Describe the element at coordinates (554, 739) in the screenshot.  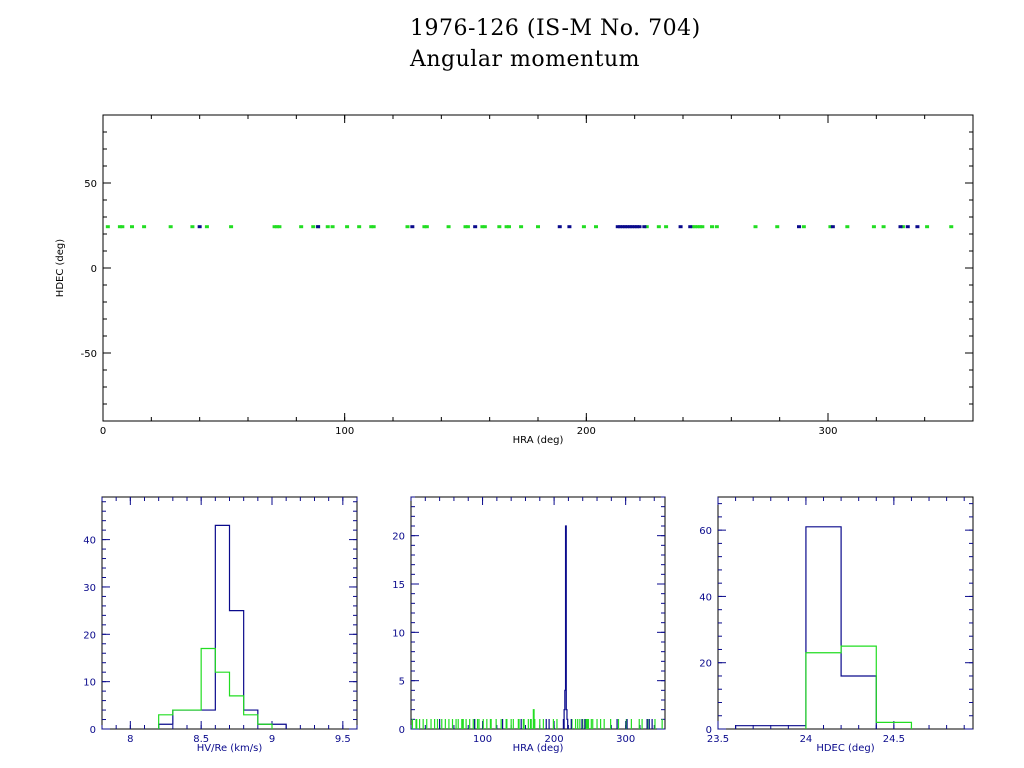
I see `hist2-xtick-label: 200` at that location.